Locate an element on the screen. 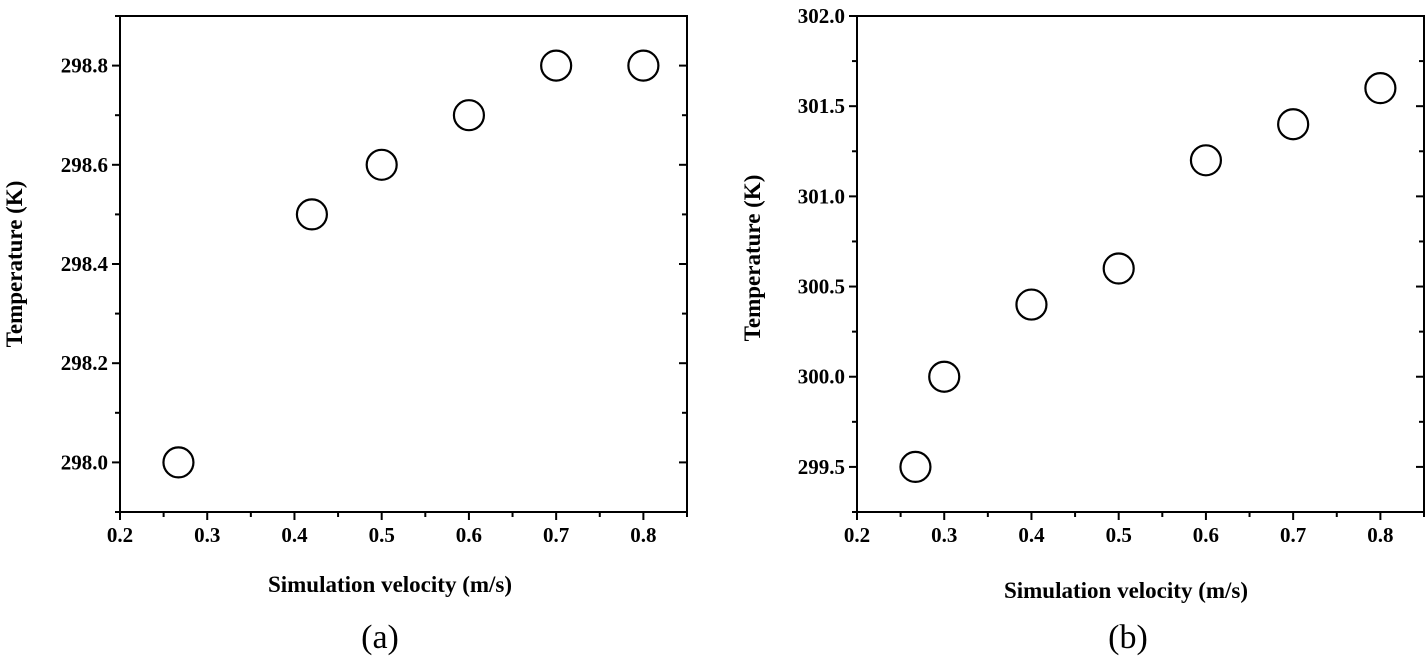 The image size is (1426, 659). y-tick-label: 298.8 is located at coordinates (84, 66).